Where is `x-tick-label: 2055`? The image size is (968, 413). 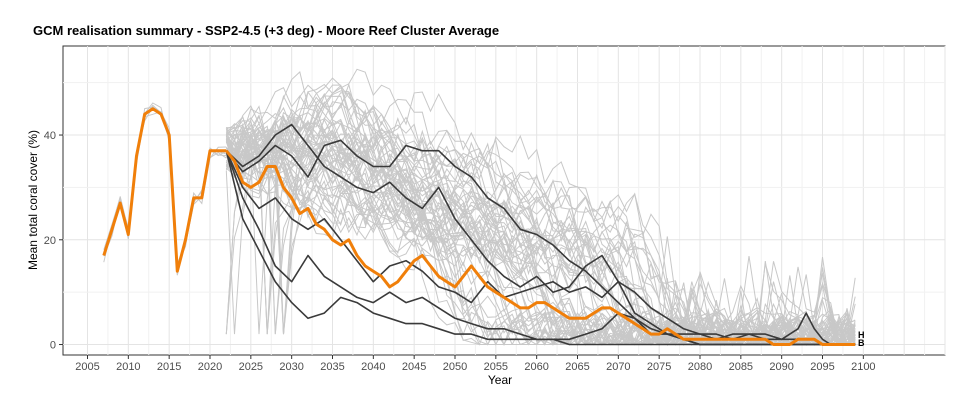 x-tick-label: 2055 is located at coordinates (496, 367).